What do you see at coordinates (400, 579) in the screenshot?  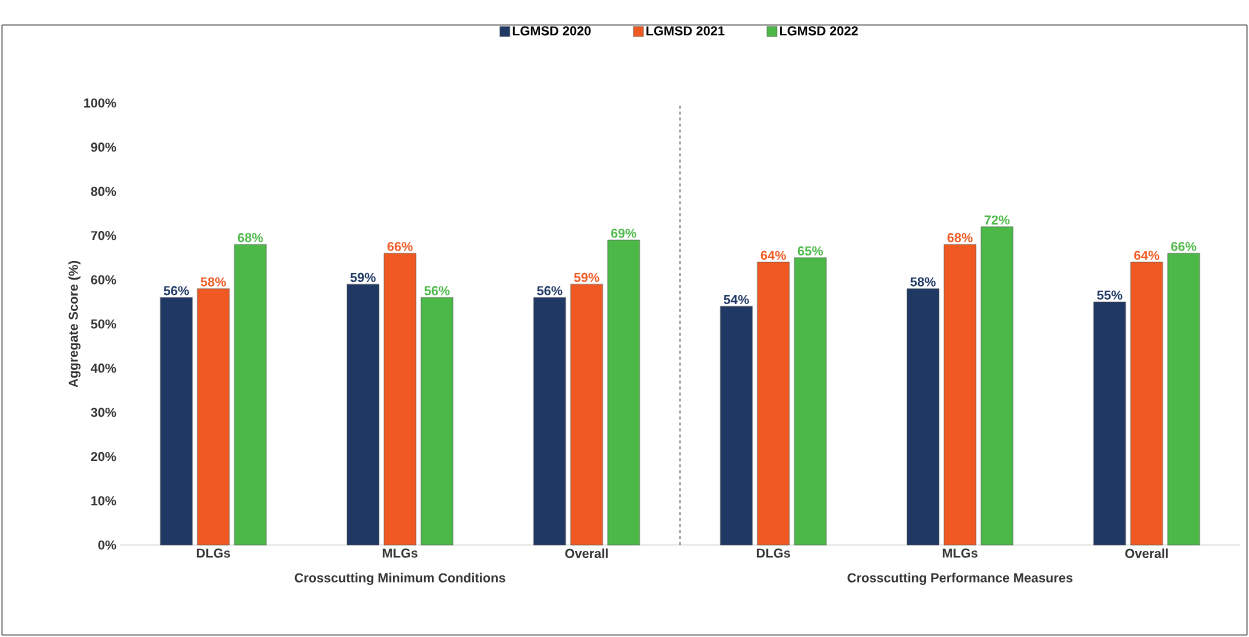 I see `x-axis-title: Crosscutting Minimum Conditions` at bounding box center [400, 579].